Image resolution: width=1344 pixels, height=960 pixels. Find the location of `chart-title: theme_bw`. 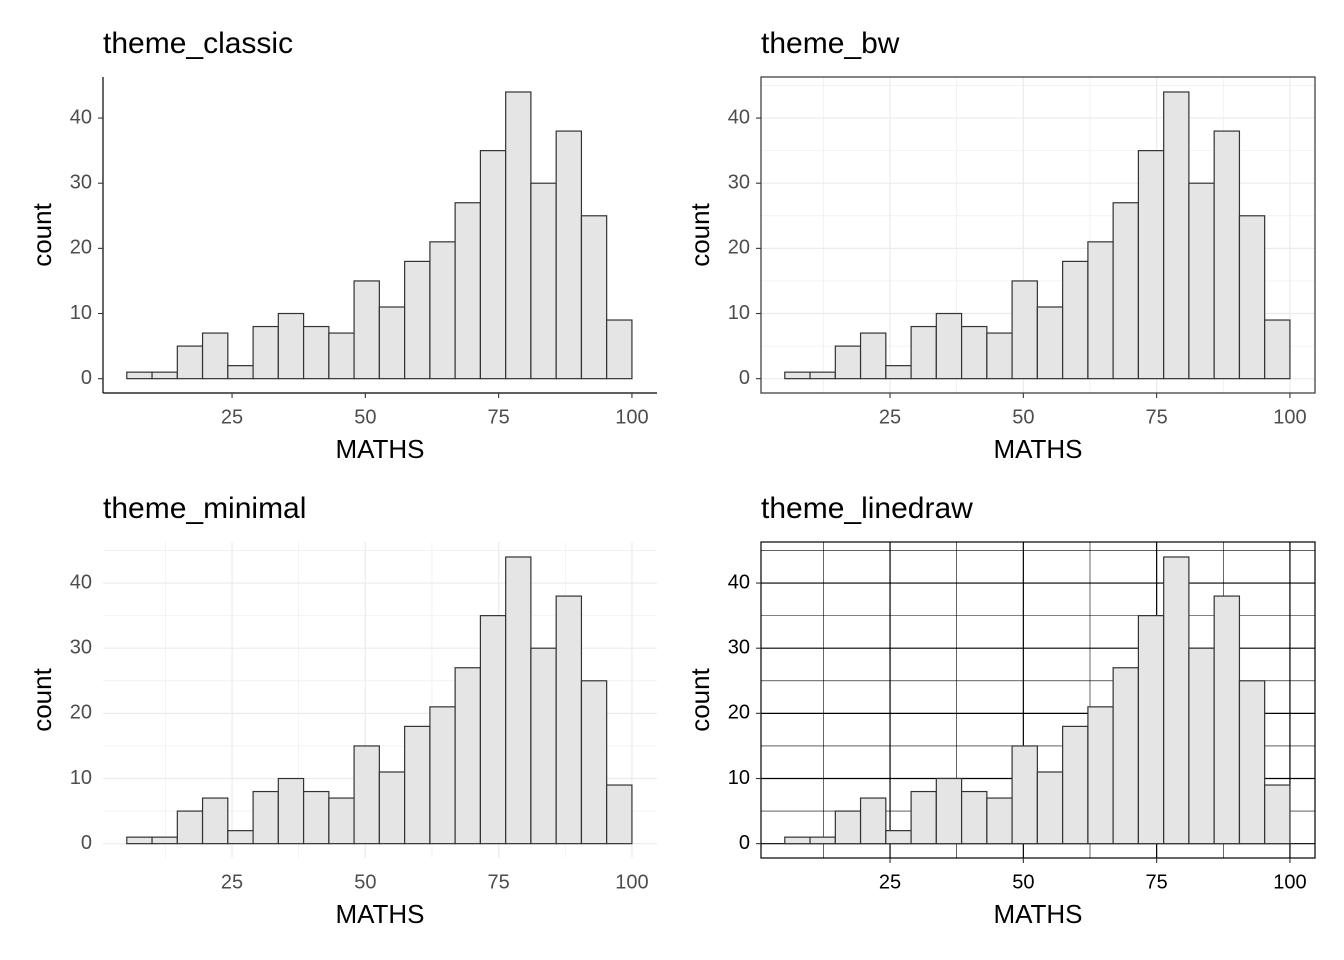

chart-title: theme_bw is located at coordinates (830, 43).